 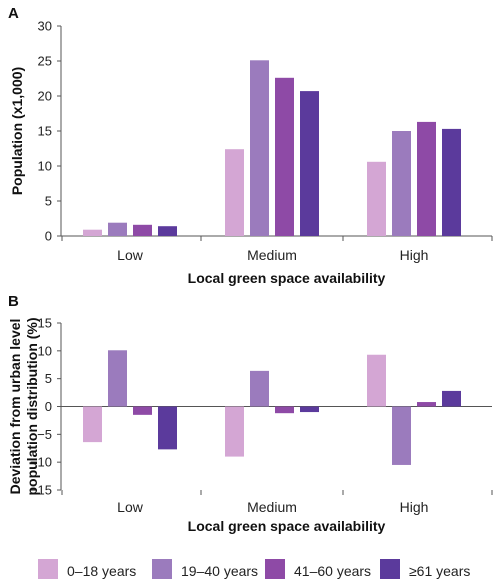 What do you see at coordinates (13, 13) in the screenshot?
I see `panel-letter: A` at bounding box center [13, 13].